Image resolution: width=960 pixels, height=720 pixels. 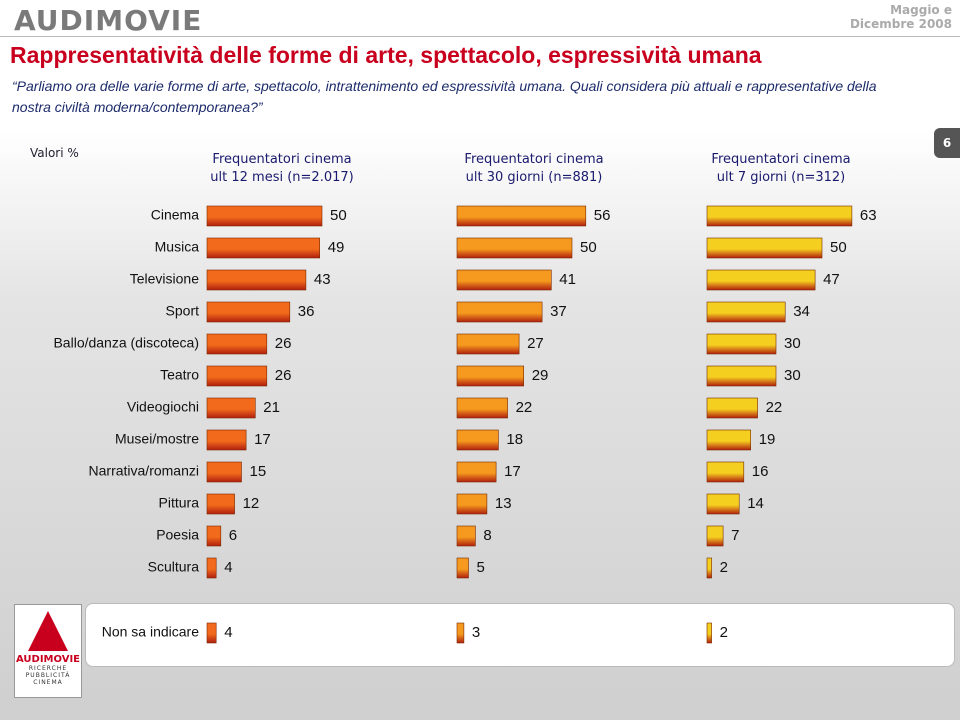 What do you see at coordinates (476, 632) in the screenshot?
I see `value-label: 3` at bounding box center [476, 632].